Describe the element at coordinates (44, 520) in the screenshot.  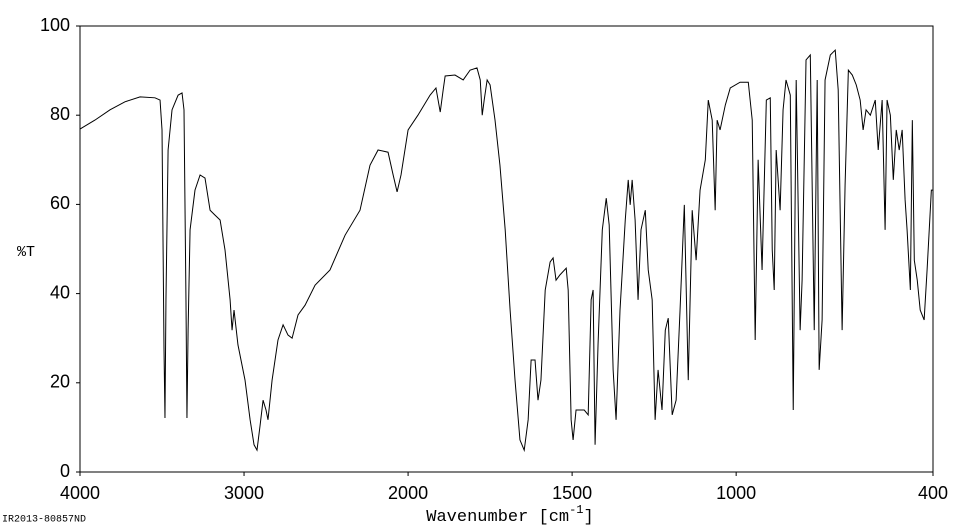
I see `footnote: IR2013-80857ND` at that location.